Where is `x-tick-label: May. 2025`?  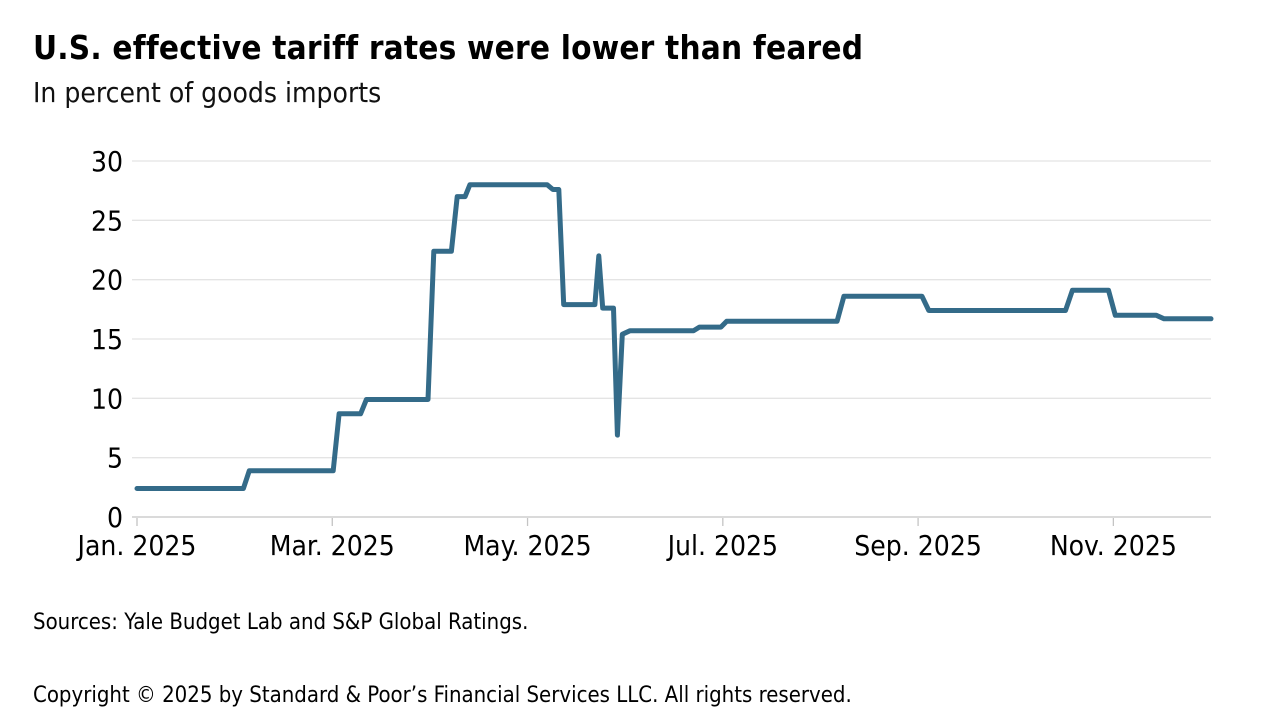 x-tick-label: May. 2025 is located at coordinates (527, 545).